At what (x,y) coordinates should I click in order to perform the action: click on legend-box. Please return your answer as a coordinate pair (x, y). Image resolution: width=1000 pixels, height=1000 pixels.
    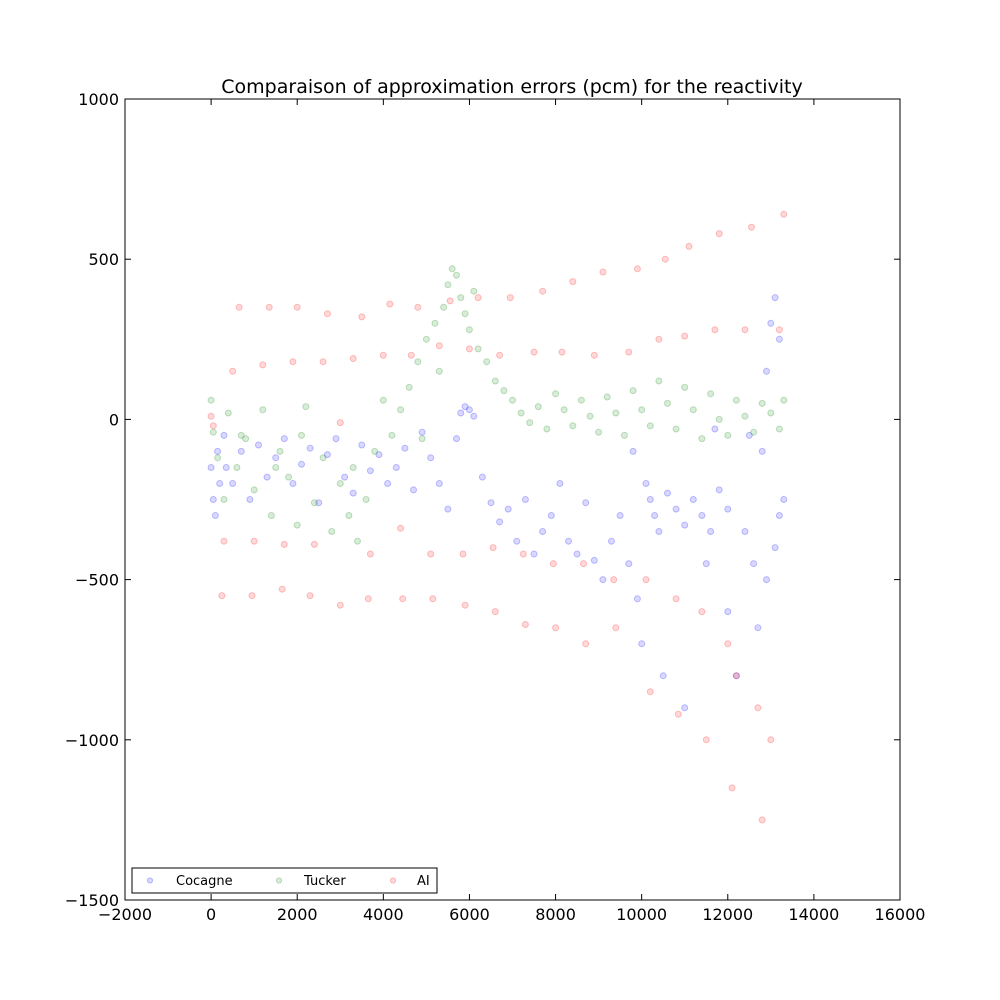
    Looking at the image, I should click on (284, 880).